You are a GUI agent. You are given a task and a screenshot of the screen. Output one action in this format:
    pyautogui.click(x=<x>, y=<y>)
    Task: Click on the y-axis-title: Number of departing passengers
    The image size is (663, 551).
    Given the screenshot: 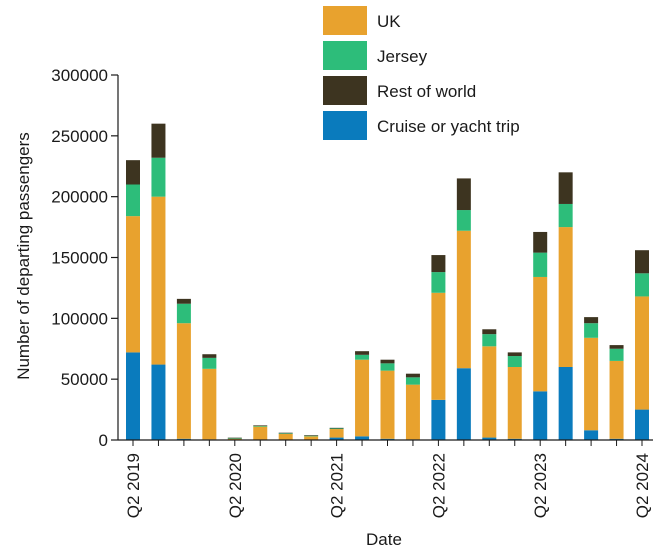 What is the action you would take?
    pyautogui.click(x=23, y=256)
    